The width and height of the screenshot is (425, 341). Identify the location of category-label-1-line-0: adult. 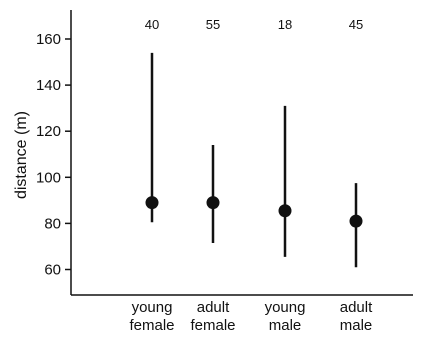
(213, 307).